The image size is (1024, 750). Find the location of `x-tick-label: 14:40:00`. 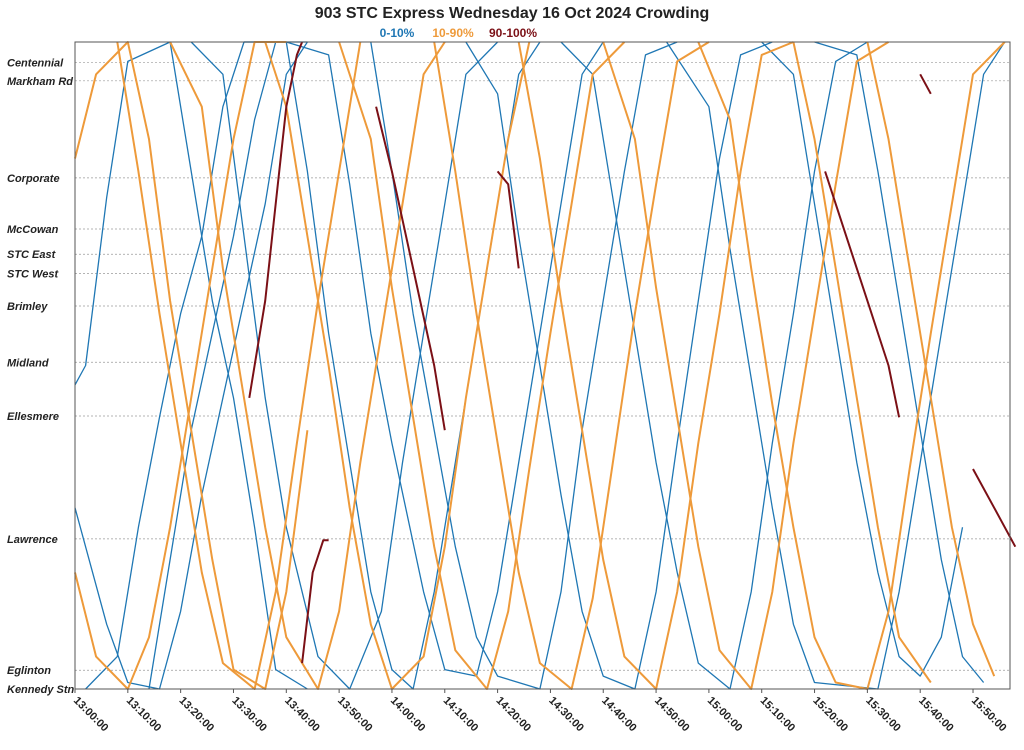

x-tick-label: 14:40:00 is located at coordinates (619, 715).